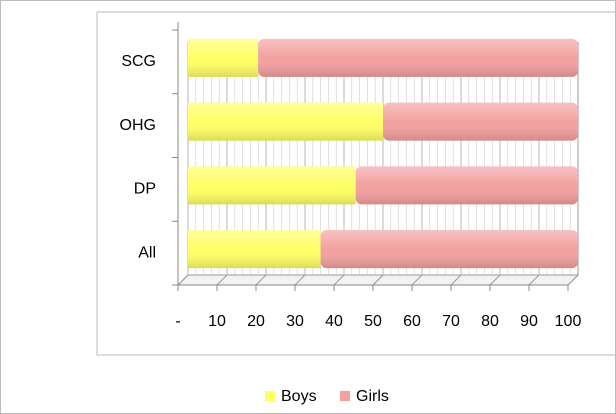 This screenshot has width=616, height=414. What do you see at coordinates (373, 321) in the screenshot?
I see `x-tick-label: 50` at bounding box center [373, 321].